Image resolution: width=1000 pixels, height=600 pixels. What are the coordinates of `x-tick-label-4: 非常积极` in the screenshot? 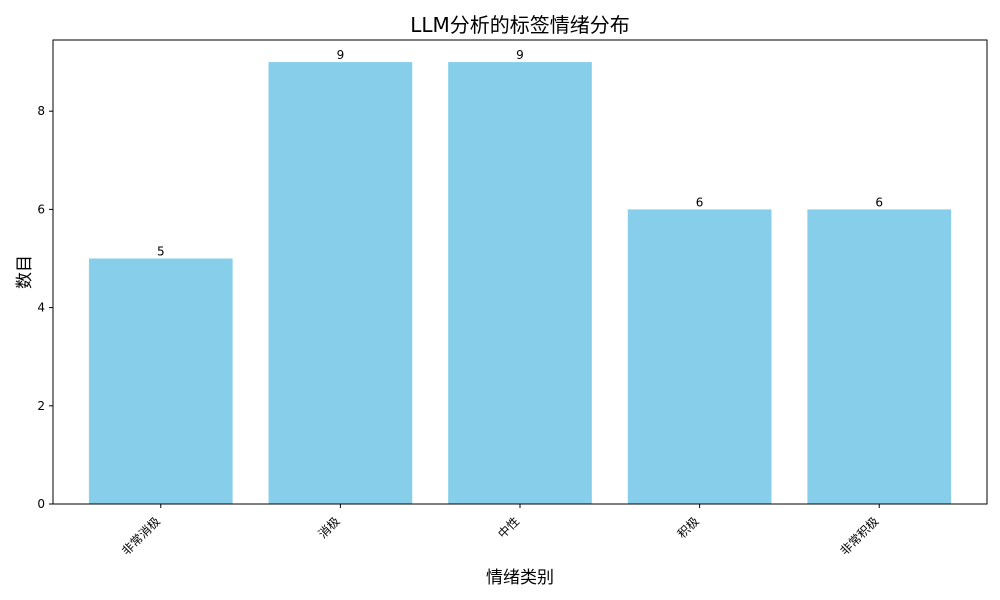 It's located at (860, 536).